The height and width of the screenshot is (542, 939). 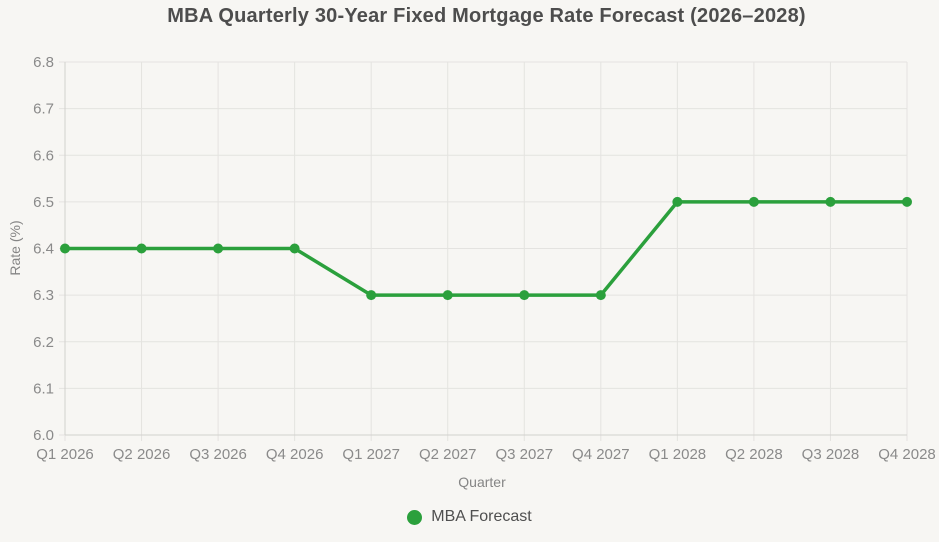 I want to click on x-tick-label: Q4 2027, so click(x=601, y=454).